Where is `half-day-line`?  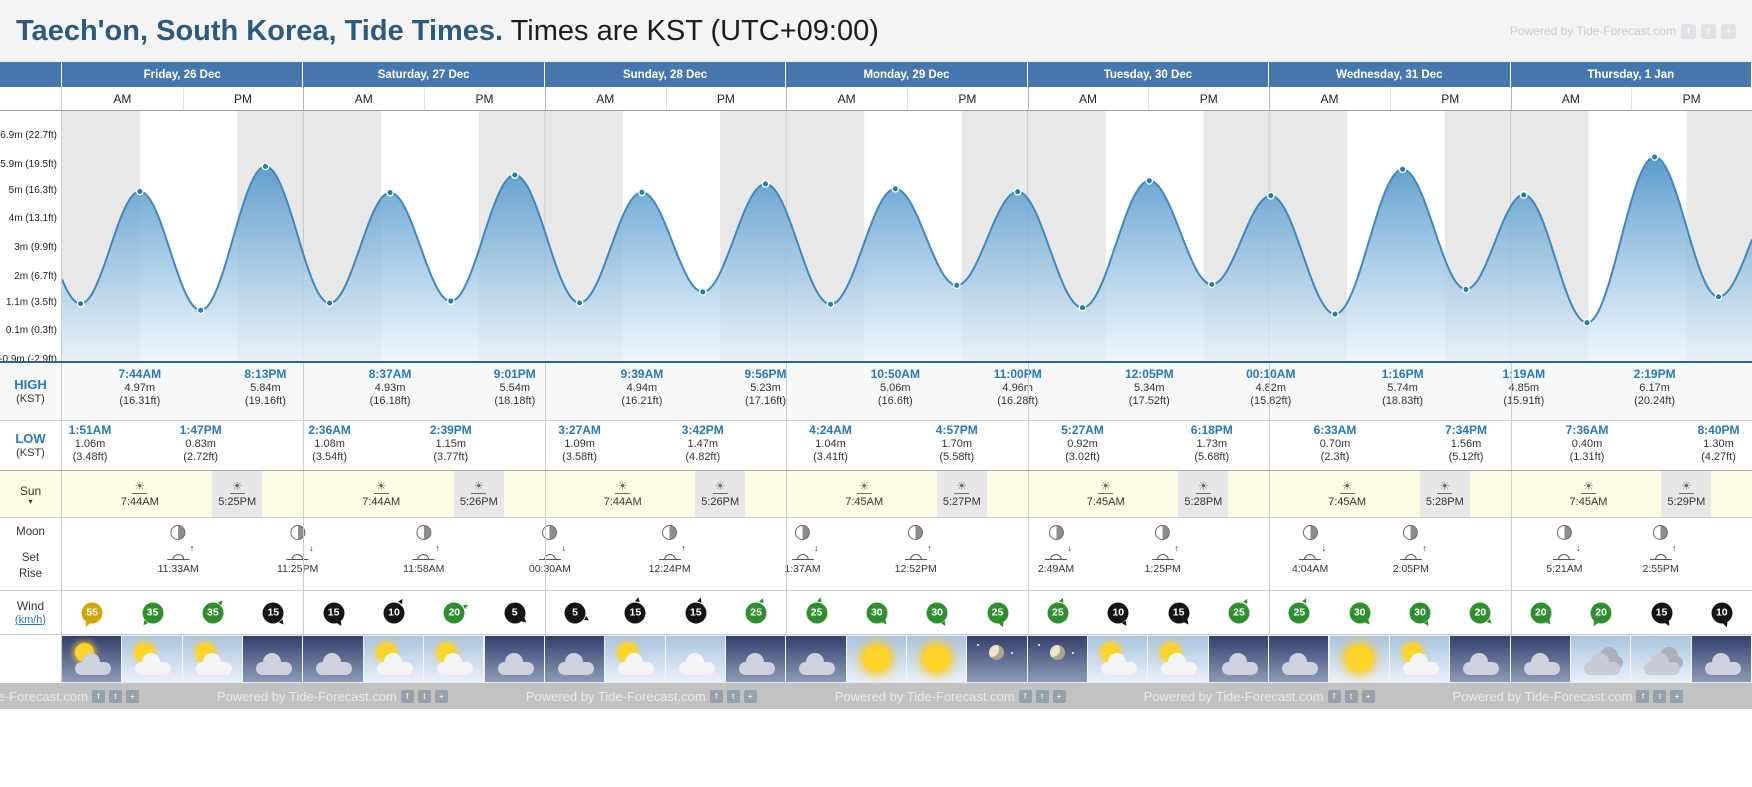
half-day-line is located at coordinates (1632, 98).